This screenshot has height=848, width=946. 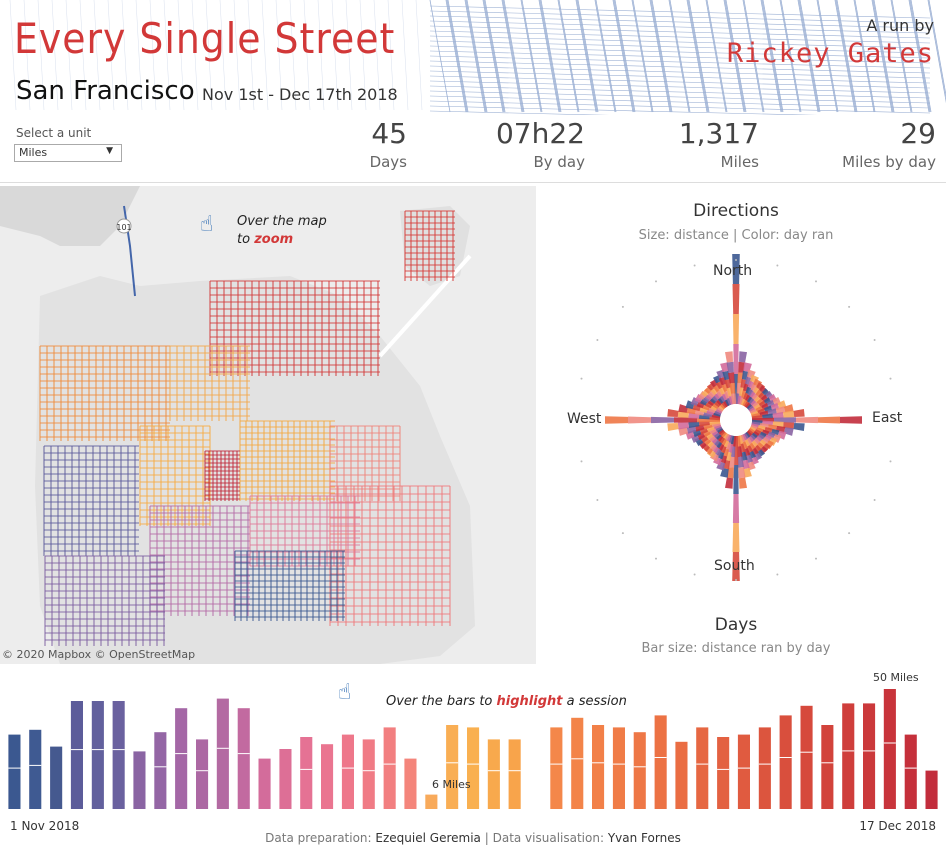 I want to click on map-attribution: © 2020 Mapbox © OpenStreetMap, so click(x=99, y=654).